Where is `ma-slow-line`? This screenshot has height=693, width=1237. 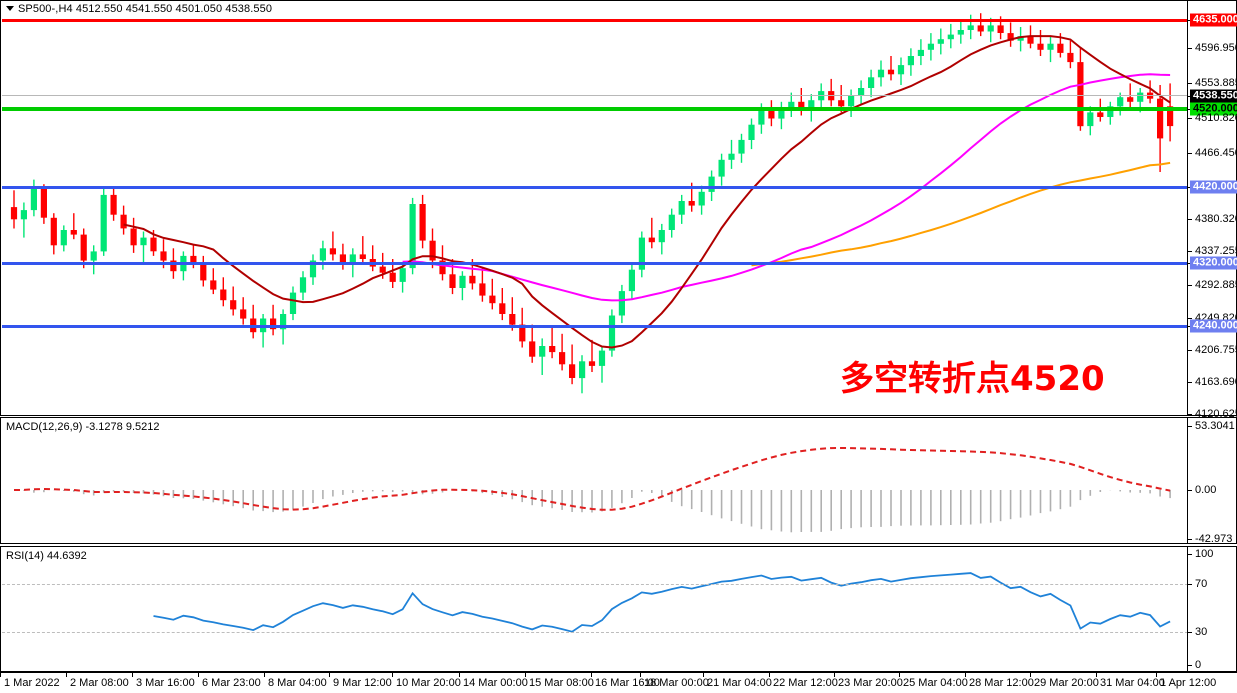 ma-slow-line is located at coordinates (961, 214).